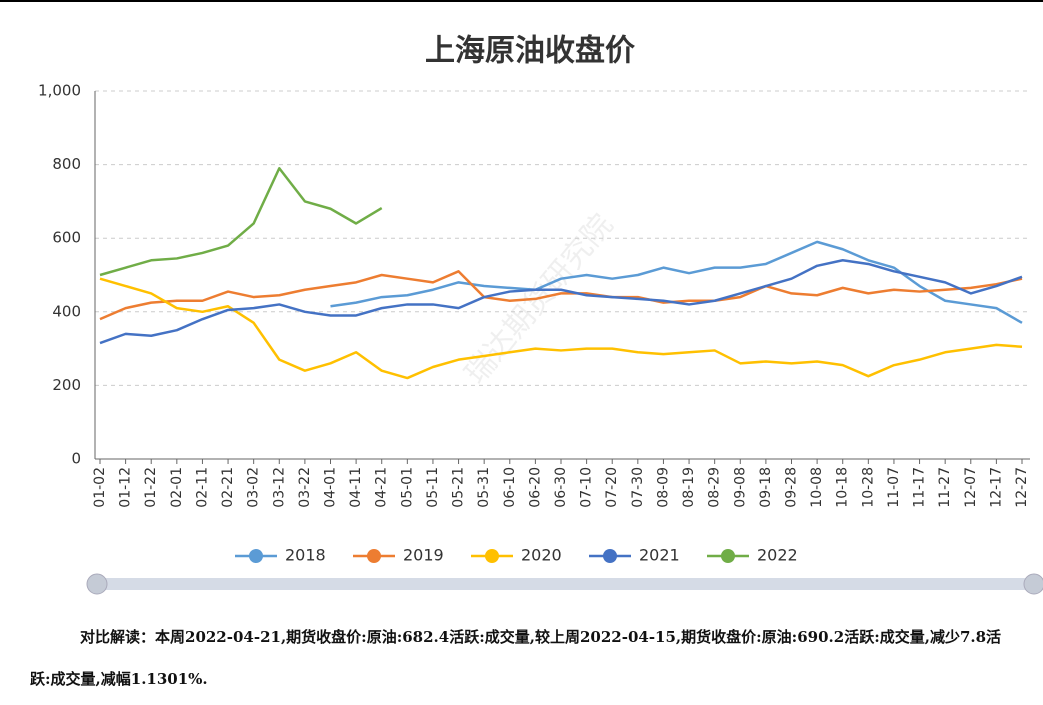  What do you see at coordinates (817, 487) in the screenshot?
I see `x-tick-label: 10-08` at bounding box center [817, 487].